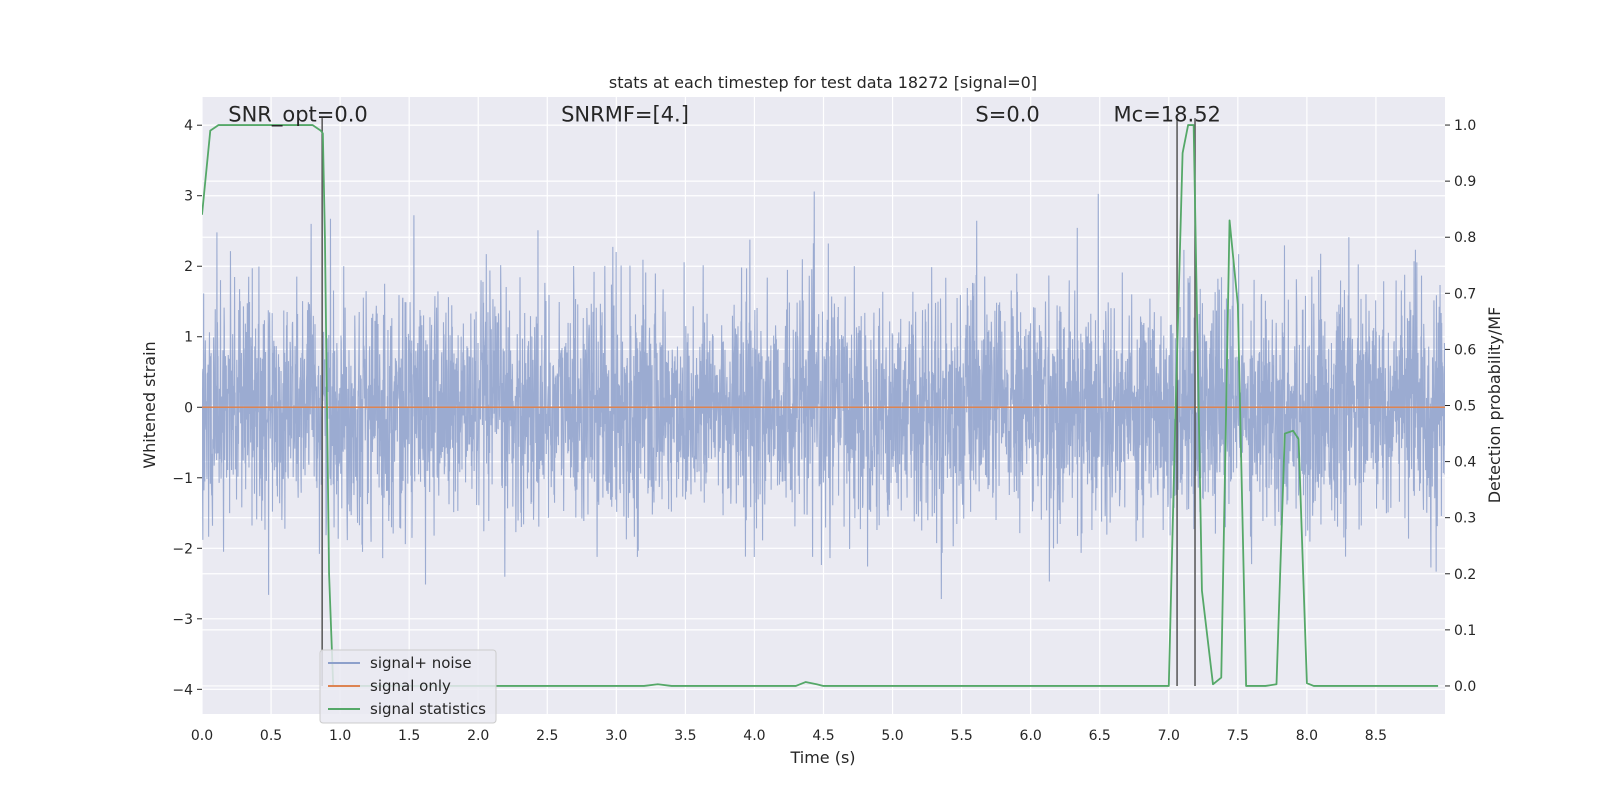 This screenshot has height=800, width=1600. I want to click on legend-label-signal-only: signal only, so click(410, 686).